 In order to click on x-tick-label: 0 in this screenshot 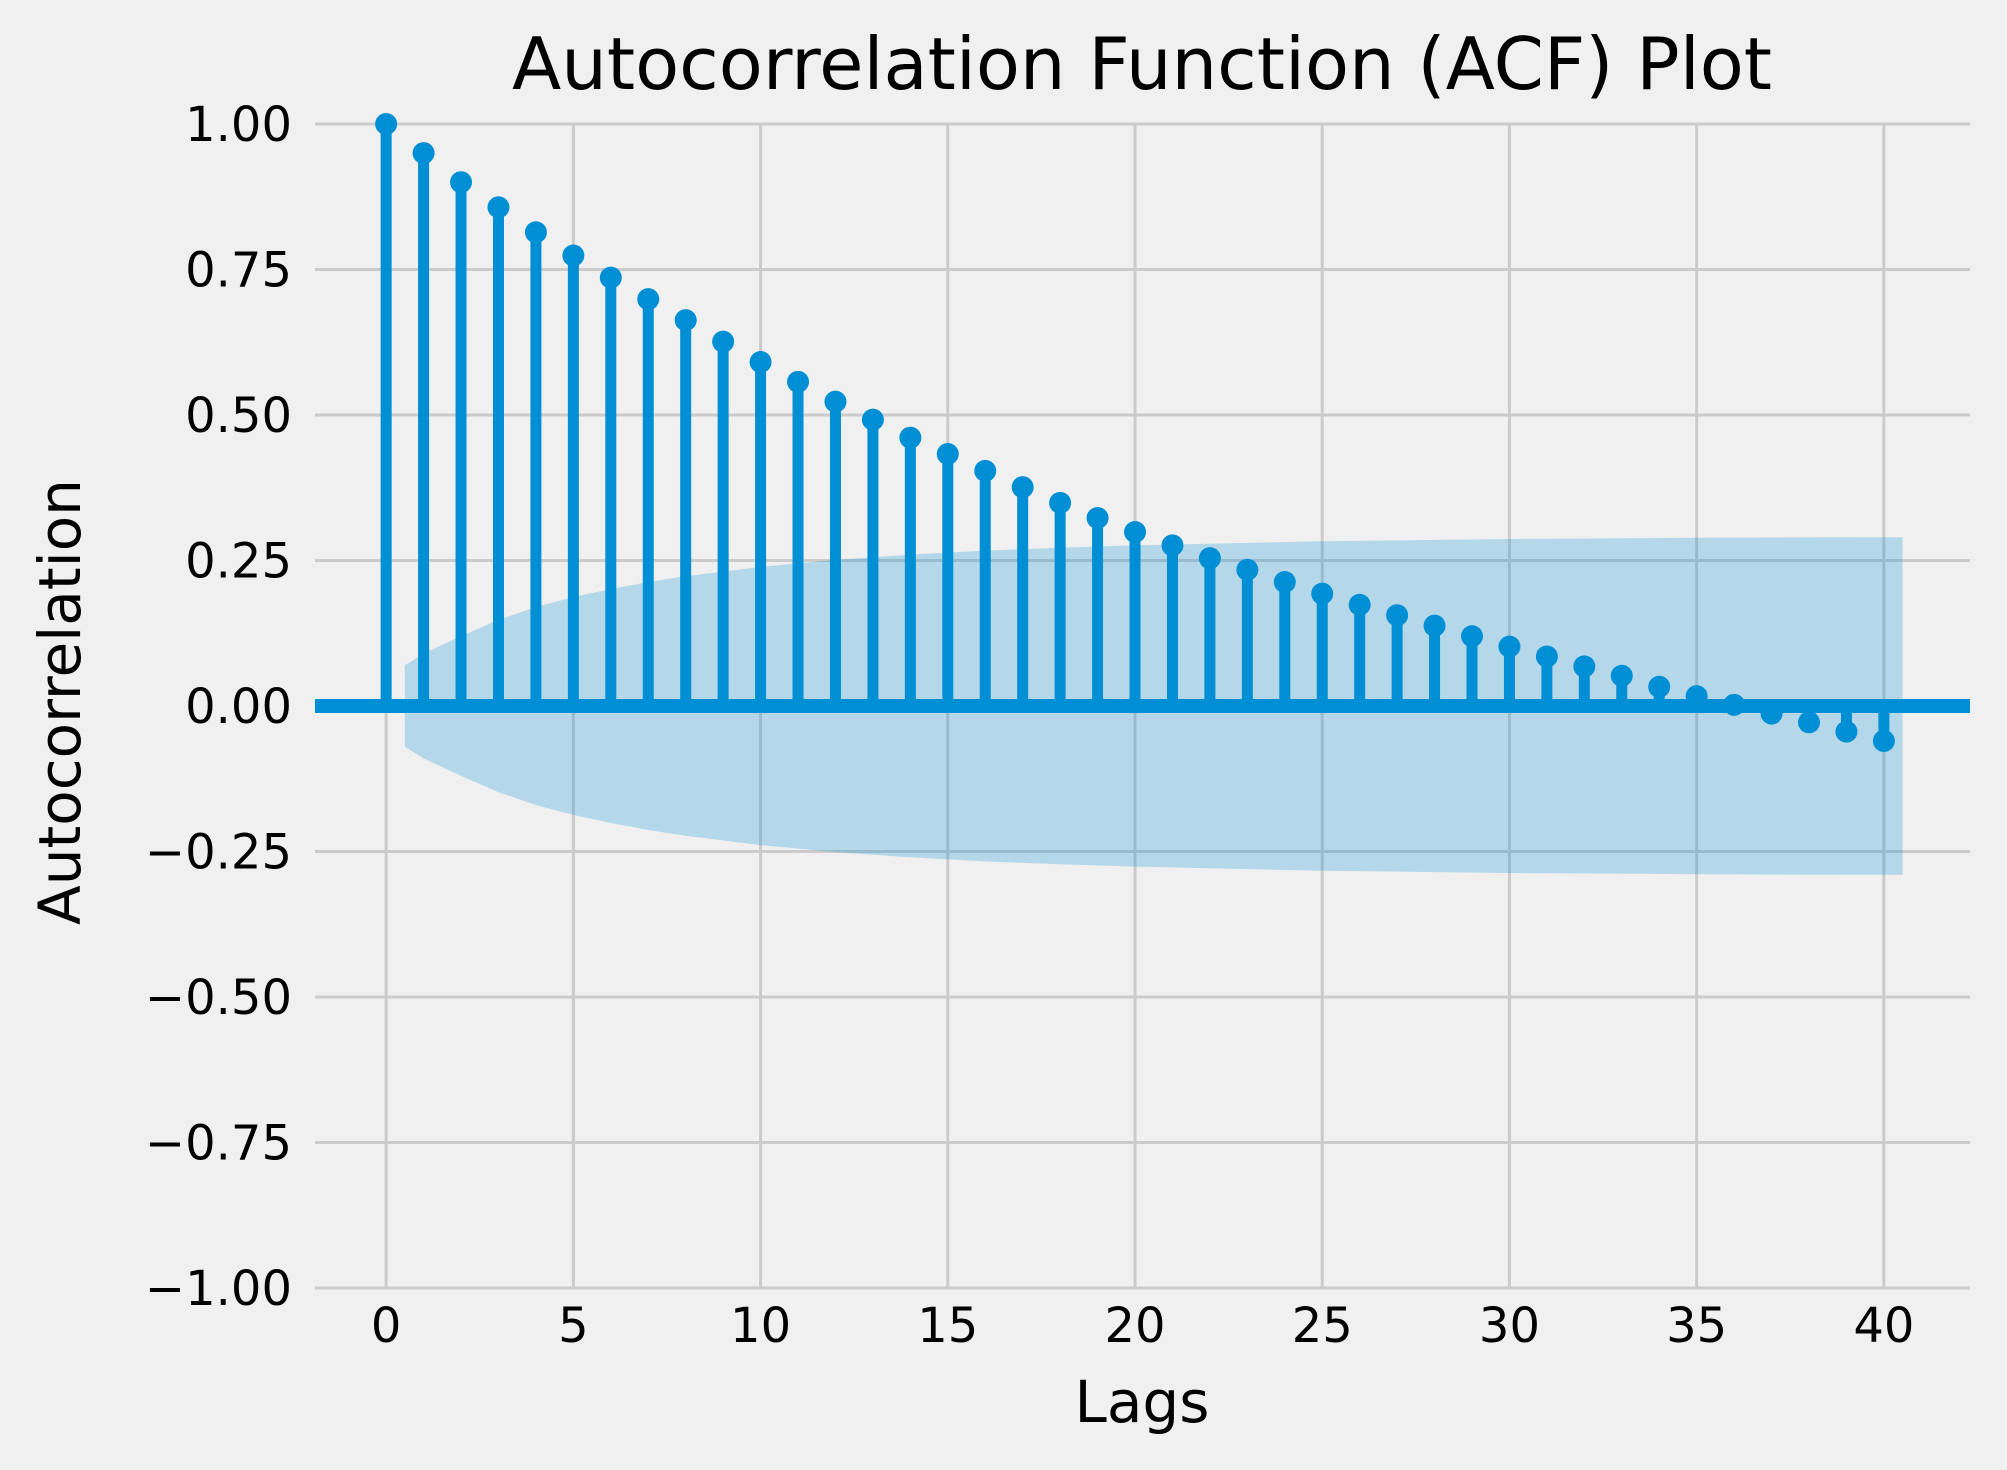, I will do `click(386, 1326)`.